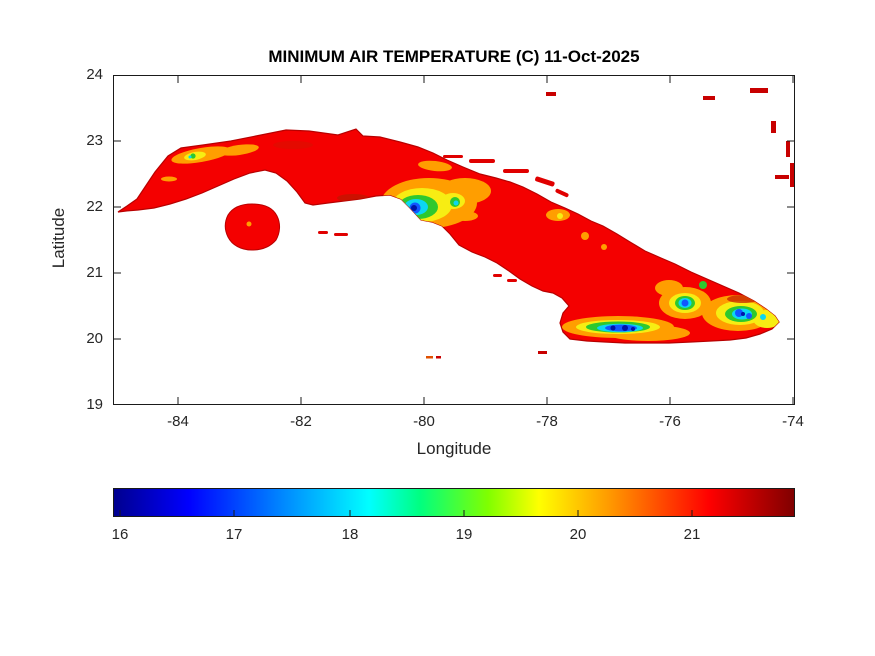  What do you see at coordinates (94, 206) in the screenshot?
I see `y-tick-label: 22` at bounding box center [94, 206].